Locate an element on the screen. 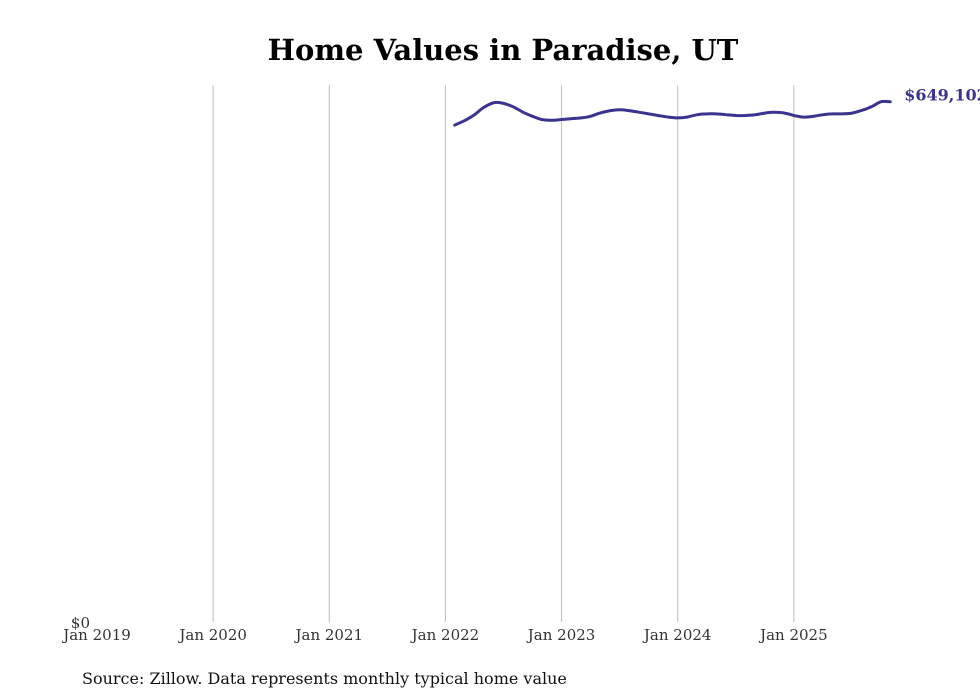 This screenshot has width=980, height=699. x-tick-label: Jan 2020 is located at coordinates (212, 635).